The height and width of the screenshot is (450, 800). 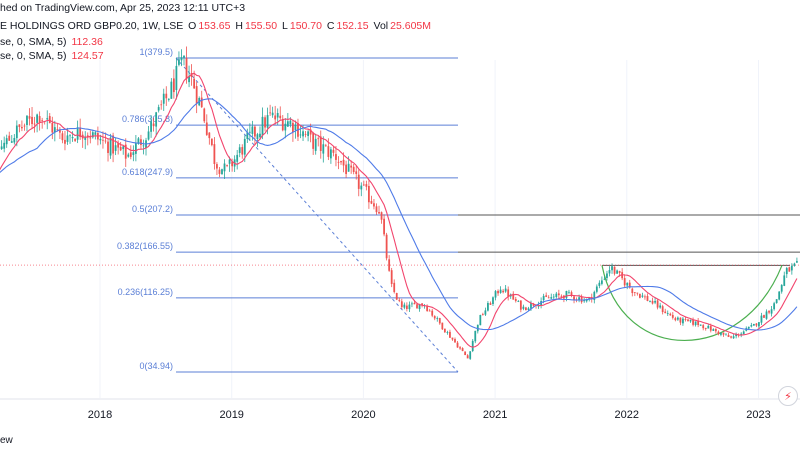 What do you see at coordinates (156, 366) in the screenshot?
I see `fib-label-0: 0(34.94)` at bounding box center [156, 366].